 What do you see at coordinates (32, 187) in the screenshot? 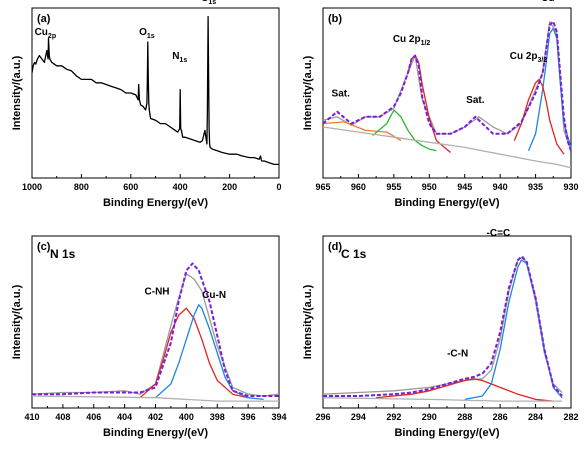
I see `x-tick-label: 1000` at bounding box center [32, 187].